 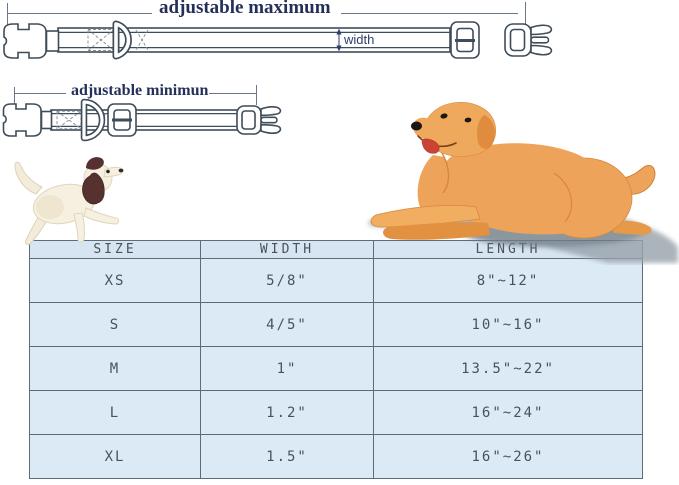 What do you see at coordinates (287, 368) in the screenshot?
I see `width-cell: 1"` at bounding box center [287, 368].